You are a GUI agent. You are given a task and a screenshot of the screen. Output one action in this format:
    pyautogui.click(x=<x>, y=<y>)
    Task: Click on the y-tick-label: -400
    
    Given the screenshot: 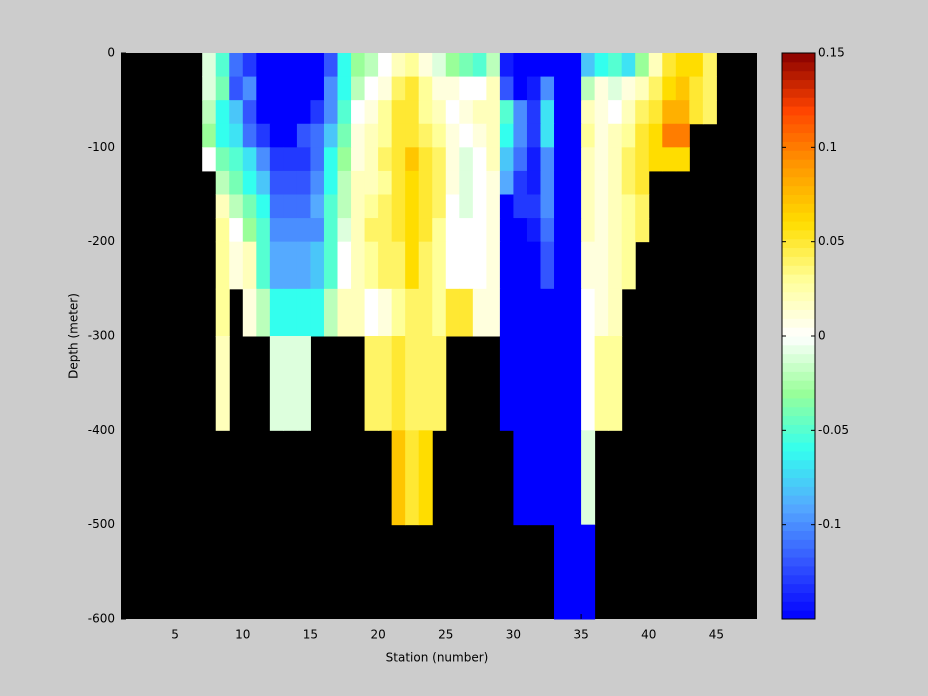 What is the action you would take?
    pyautogui.click(x=101, y=430)
    